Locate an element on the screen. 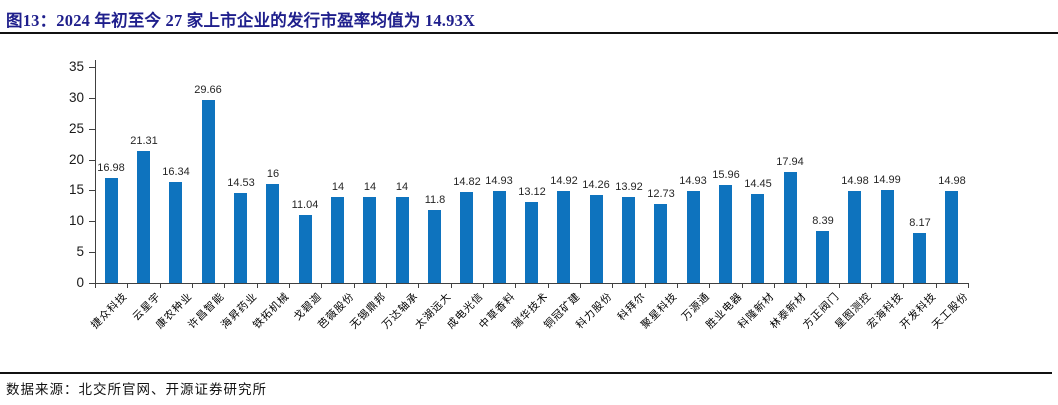  bar-value-label: 8.17 is located at coordinates (920, 223).